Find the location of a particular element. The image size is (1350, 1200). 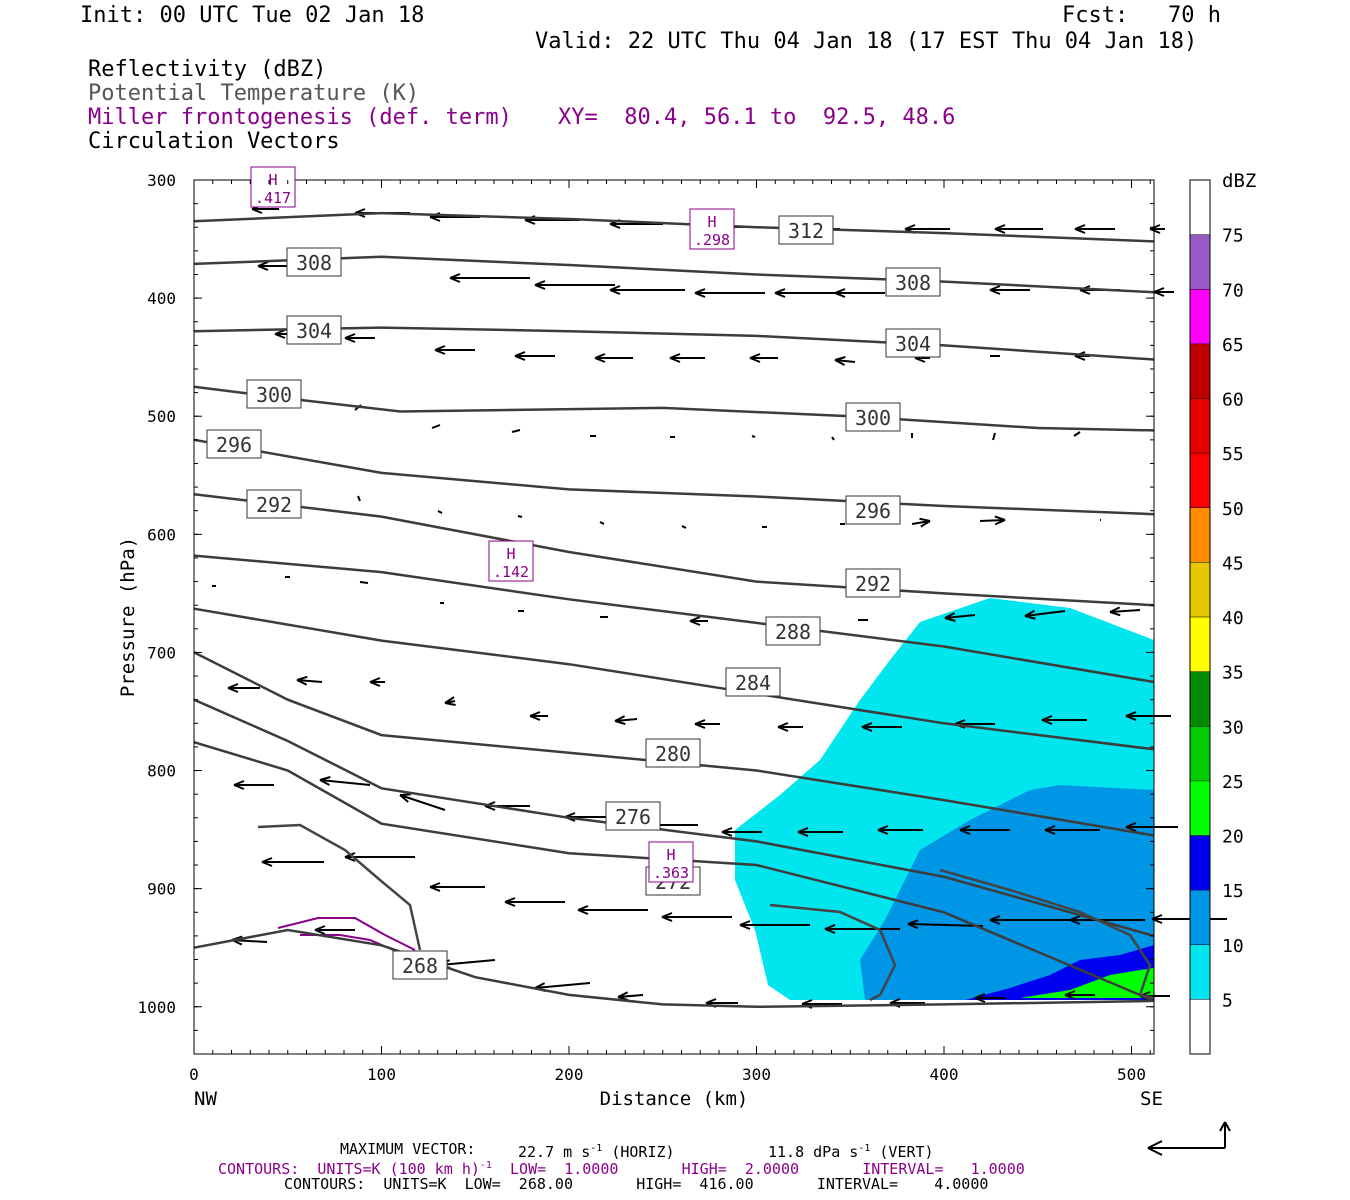

colorbar-label: 70 is located at coordinates (1233, 290).